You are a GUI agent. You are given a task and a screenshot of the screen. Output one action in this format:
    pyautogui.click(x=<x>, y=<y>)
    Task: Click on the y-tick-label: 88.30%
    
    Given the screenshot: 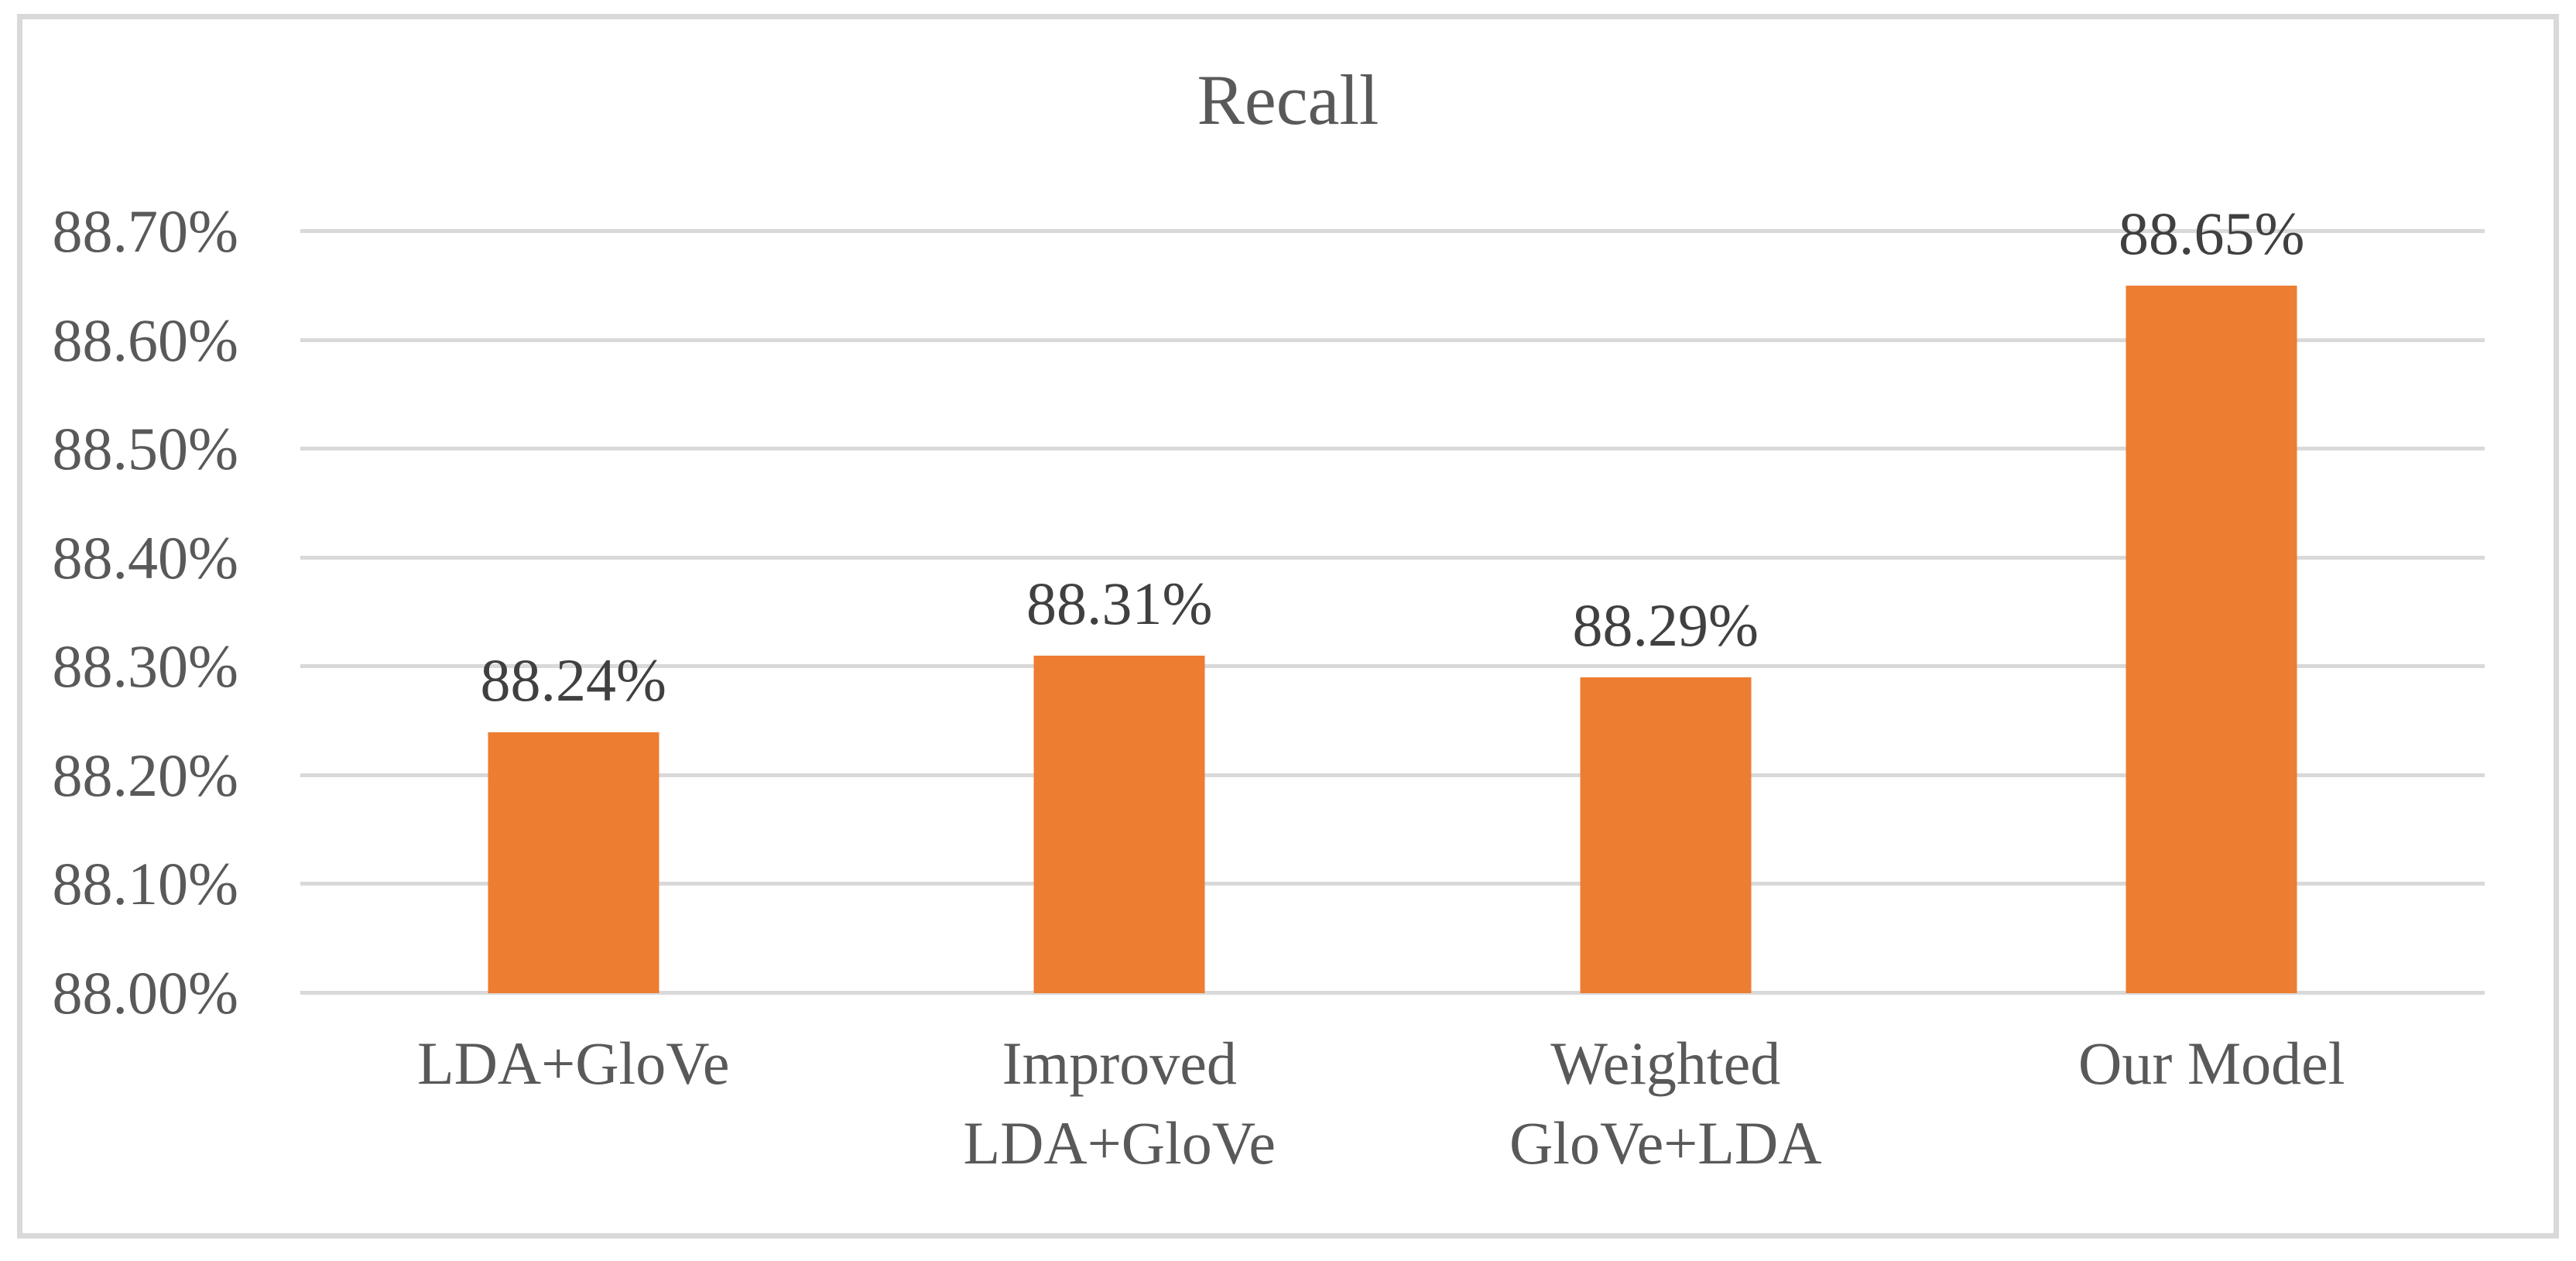 What is the action you would take?
    pyautogui.click(x=145, y=667)
    